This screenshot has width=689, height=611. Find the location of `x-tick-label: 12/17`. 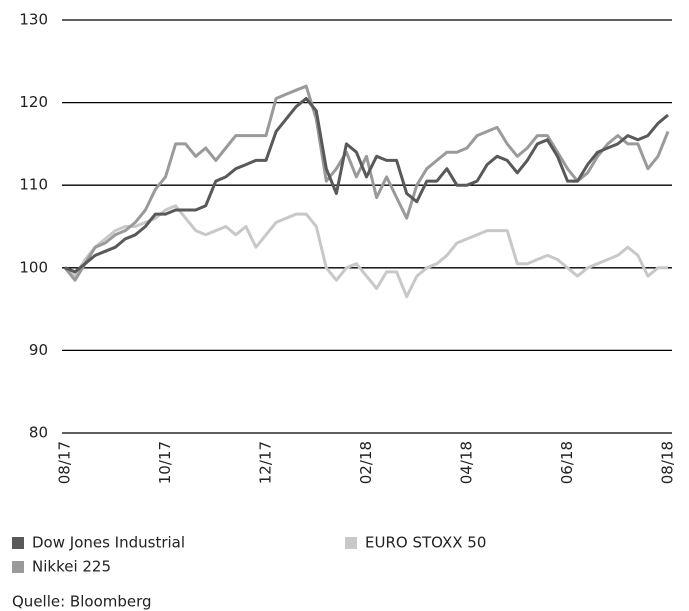

x-tick-label: 12/17 is located at coordinates (266, 462).